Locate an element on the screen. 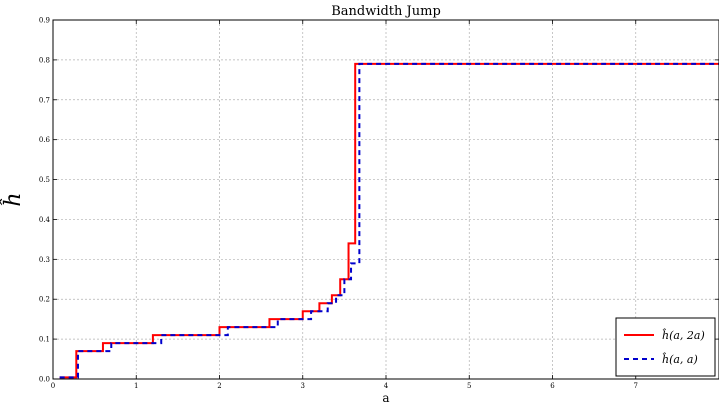 The width and height of the screenshot is (719, 412). x-tick-label: 6 is located at coordinates (552, 386).